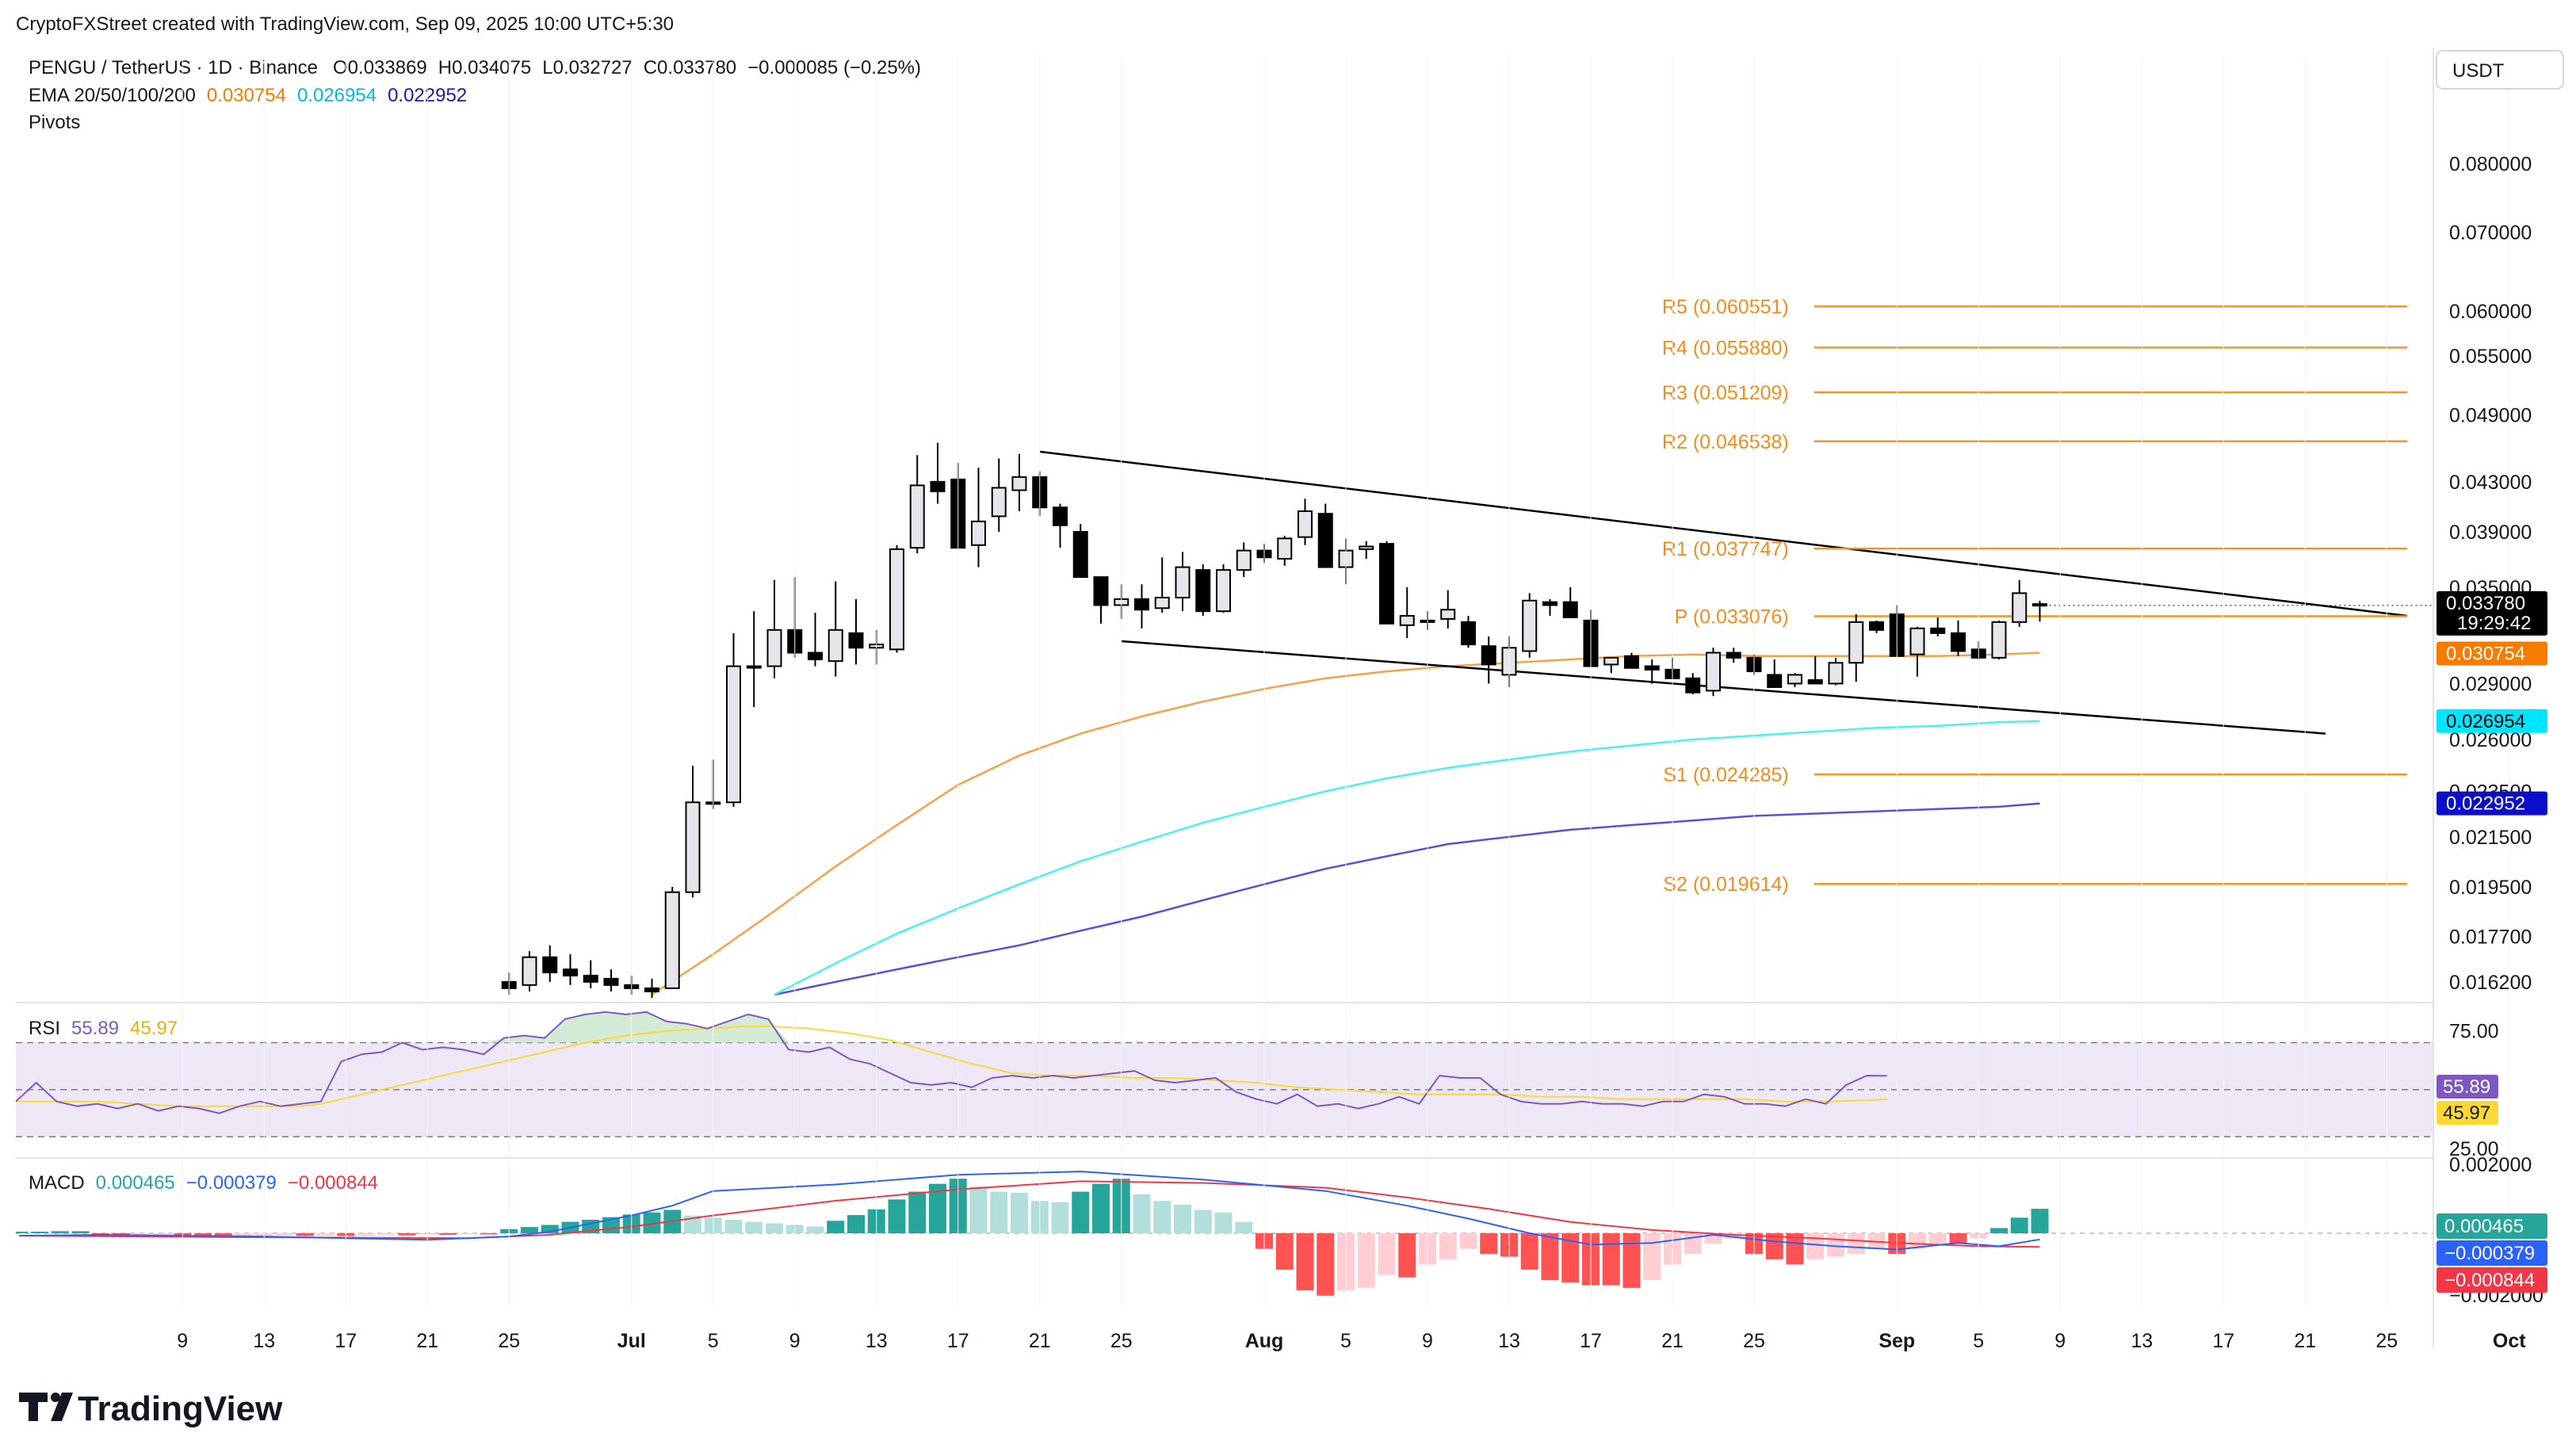 This screenshot has height=1452, width=2576. I want to click on symbol-title: PENGU / TetherUS · 1D · Binance, so click(173, 67).